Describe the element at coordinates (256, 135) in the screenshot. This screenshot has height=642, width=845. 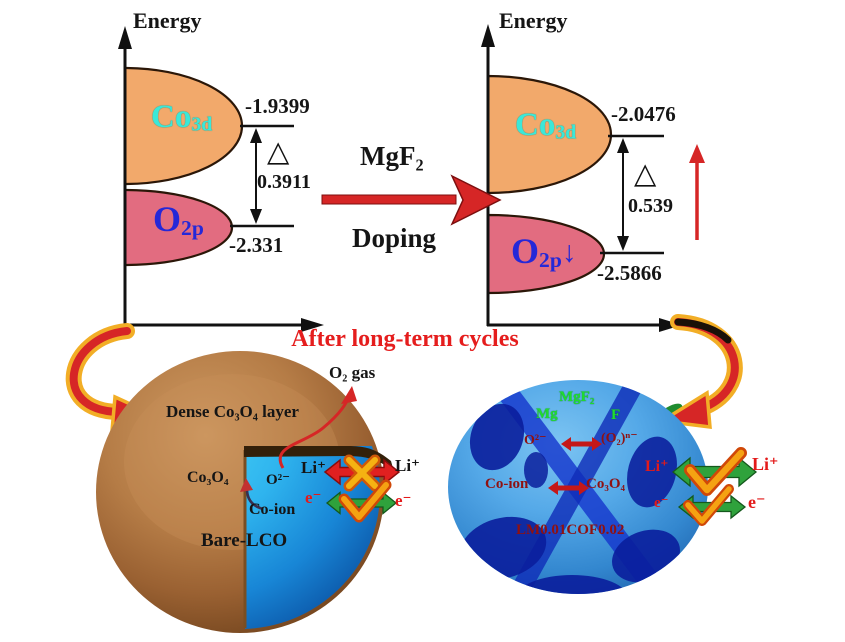
I see `left-gap-arrow-top` at that location.